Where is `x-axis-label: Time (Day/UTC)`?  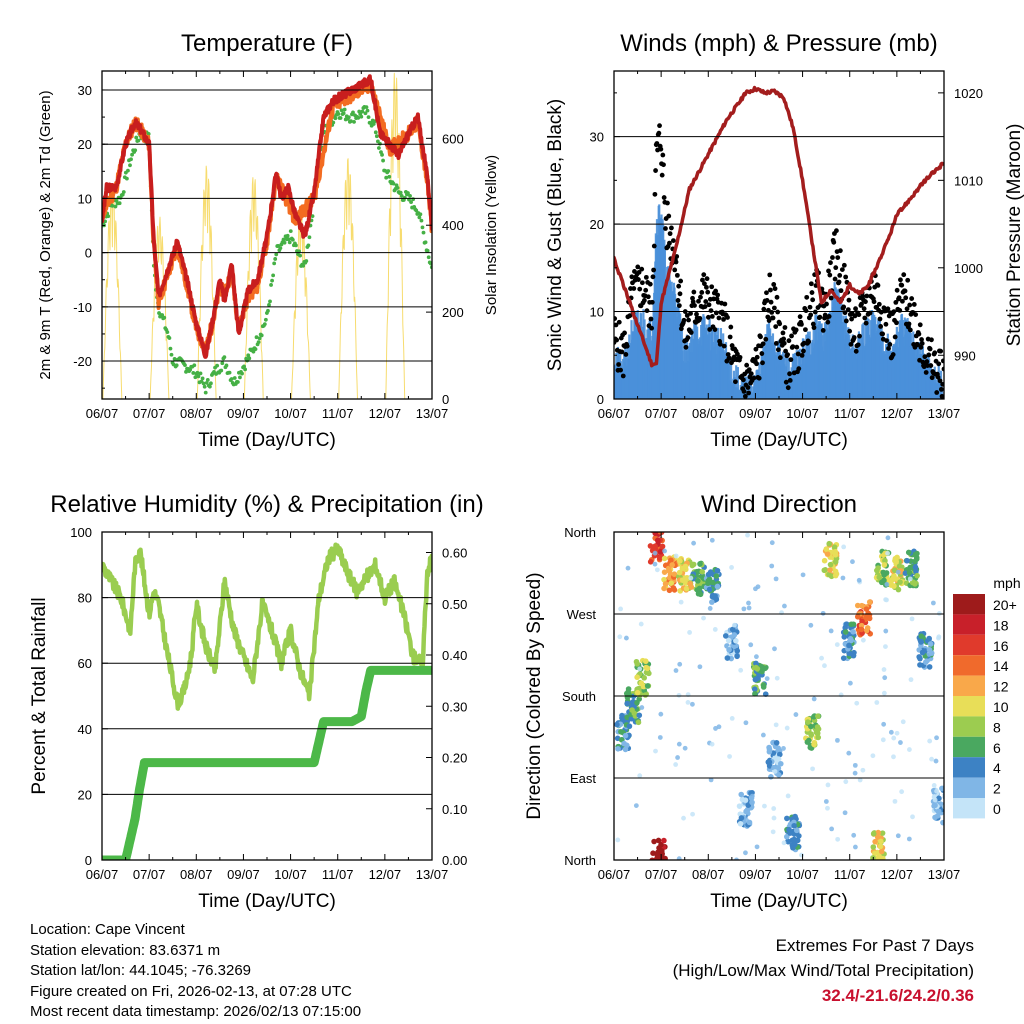
x-axis-label: Time (Day/UTC) is located at coordinates (267, 440).